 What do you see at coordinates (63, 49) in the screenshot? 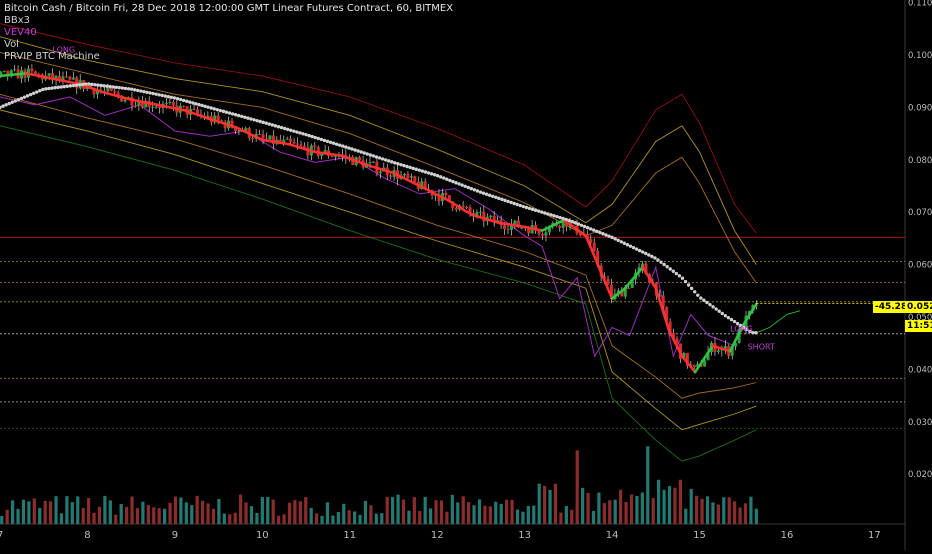
I see `signal-label: LONG` at bounding box center [63, 49].